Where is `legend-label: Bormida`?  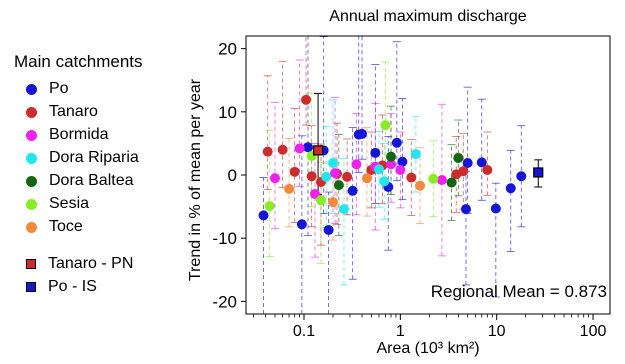
legend-label: Bormida is located at coordinates (79, 134).